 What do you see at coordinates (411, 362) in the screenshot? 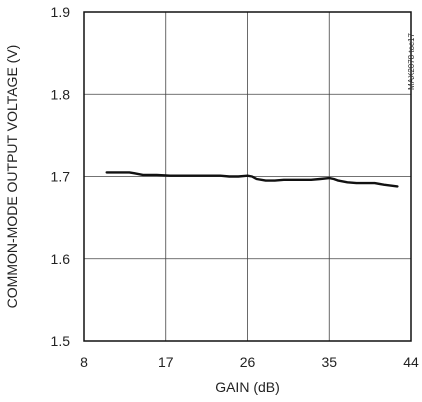
I see `x-tick-label: 44` at bounding box center [411, 362].